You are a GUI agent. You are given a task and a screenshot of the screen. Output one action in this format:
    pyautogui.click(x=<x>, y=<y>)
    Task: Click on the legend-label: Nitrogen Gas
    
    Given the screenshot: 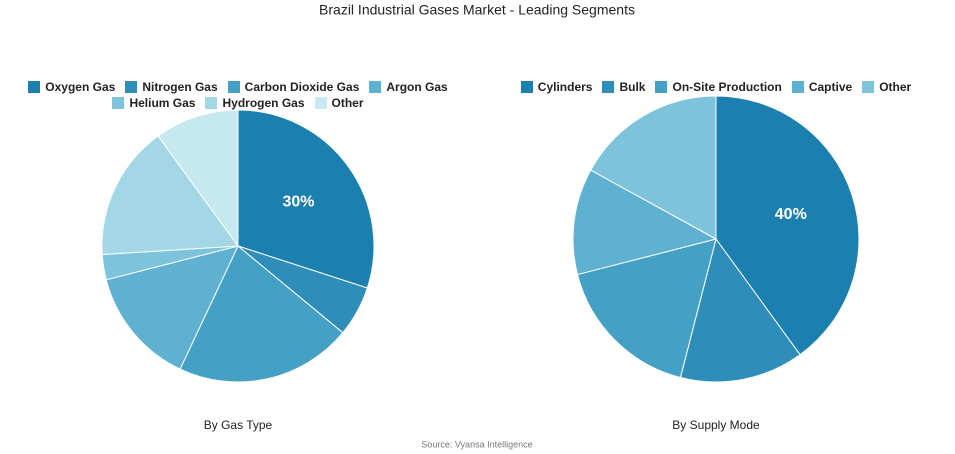 What is the action you would take?
    pyautogui.click(x=180, y=87)
    